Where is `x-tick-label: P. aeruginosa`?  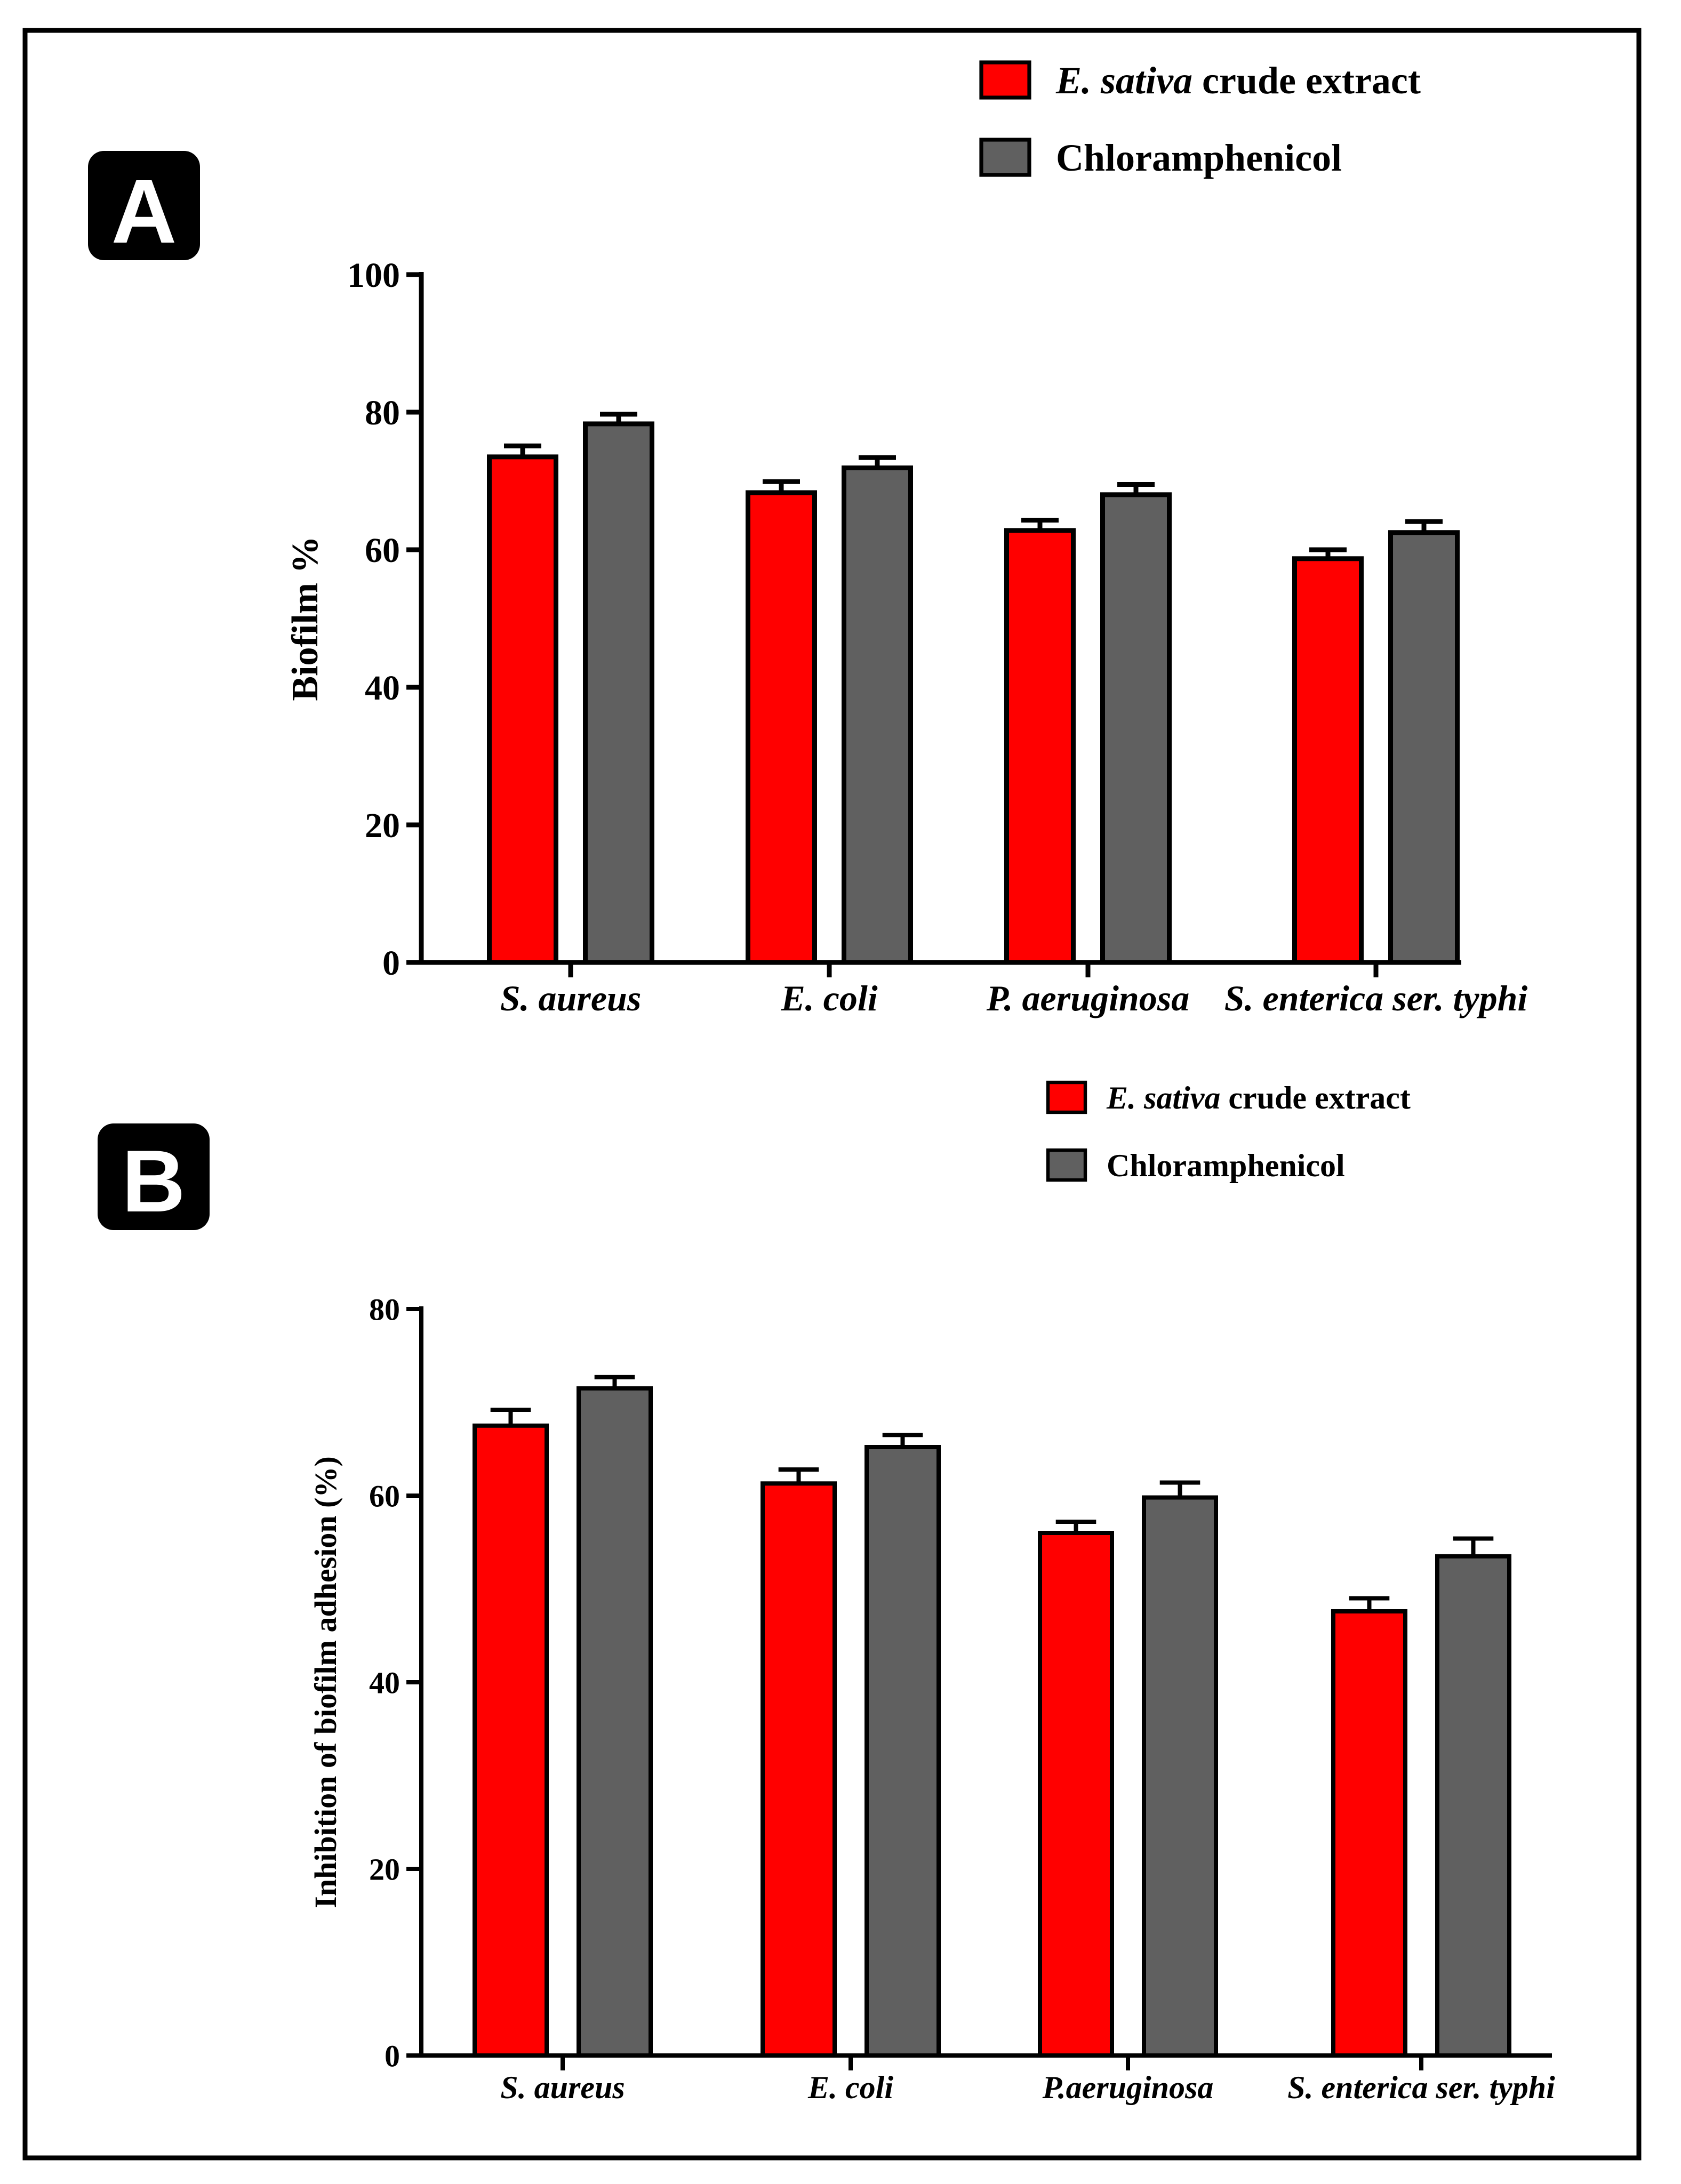 x-tick-label: P. aeruginosa is located at coordinates (1088, 998).